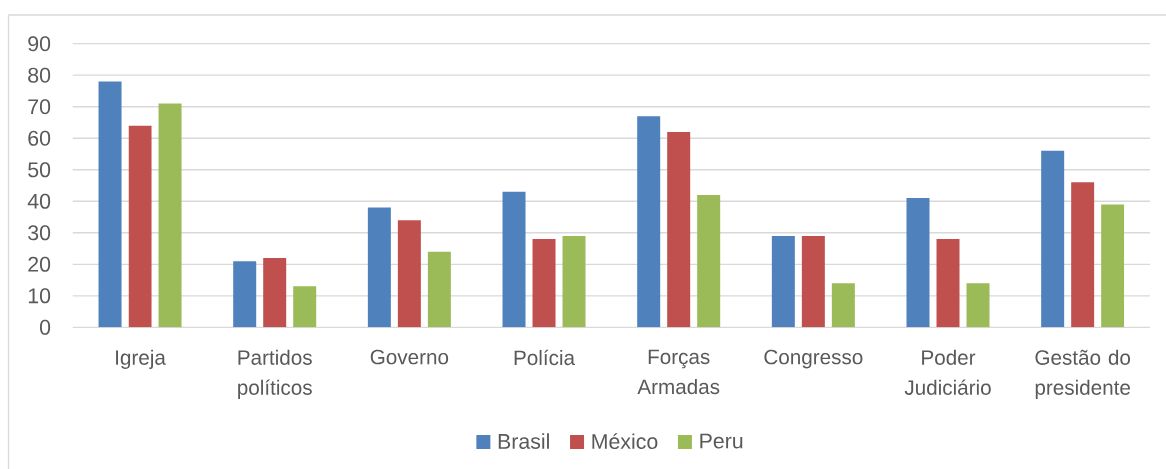 The width and height of the screenshot is (1166, 469). I want to click on y-tick-label: 80, so click(39, 75).